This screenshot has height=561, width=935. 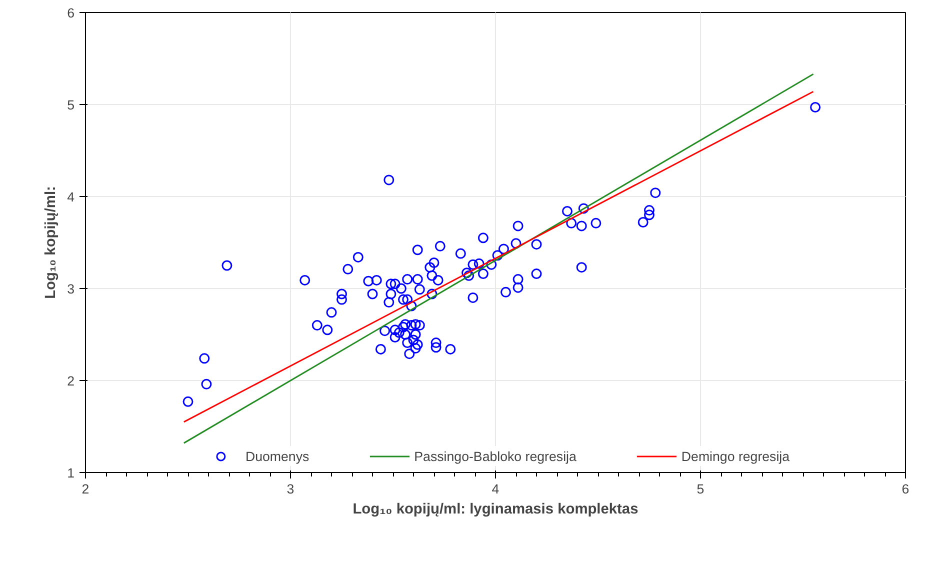 I want to click on y-tick-label: 5, so click(x=71, y=105).